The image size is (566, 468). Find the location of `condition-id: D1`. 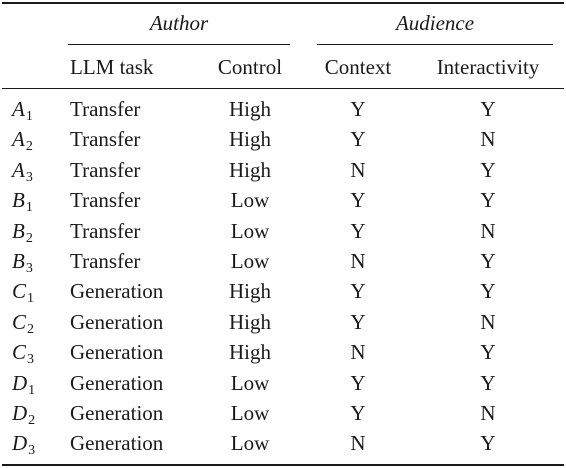

condition-id: D1 is located at coordinates (23, 383).